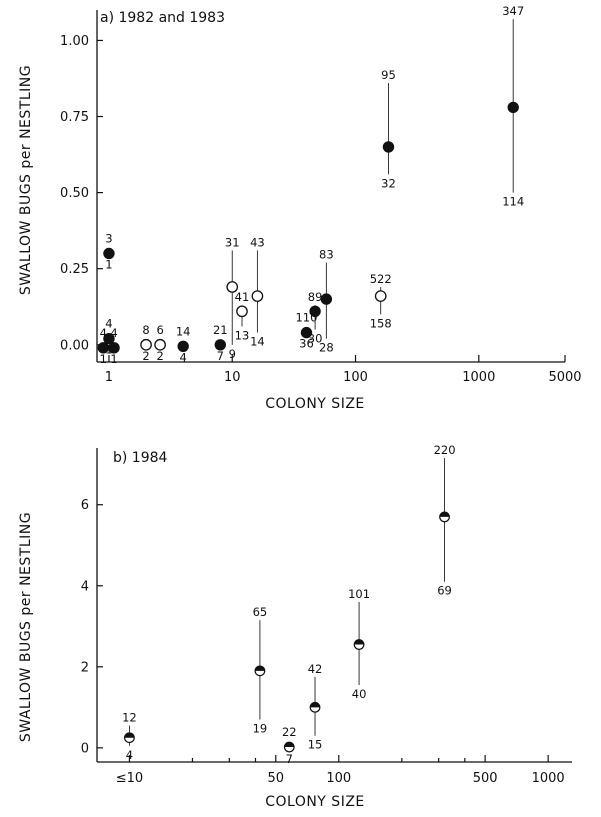 This screenshot has width=601, height=817. I want to click on panel-a-title: a) 1982 and 1983, so click(162, 18).